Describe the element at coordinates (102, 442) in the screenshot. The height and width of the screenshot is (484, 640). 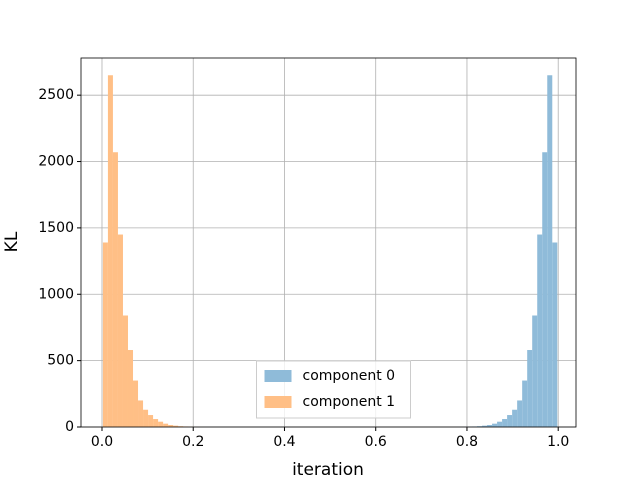
I see `x-tick-label: 0.0` at that location.